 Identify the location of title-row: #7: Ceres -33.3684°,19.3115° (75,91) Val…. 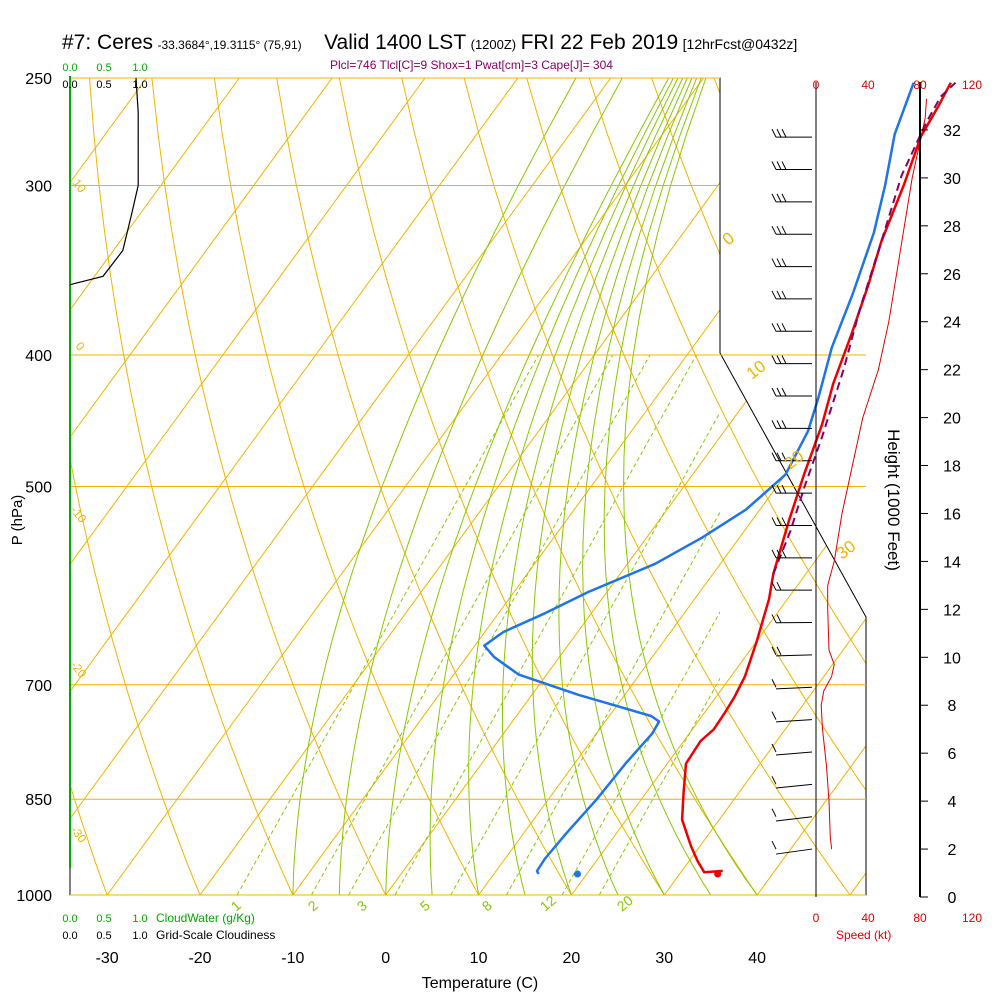
(512, 46).